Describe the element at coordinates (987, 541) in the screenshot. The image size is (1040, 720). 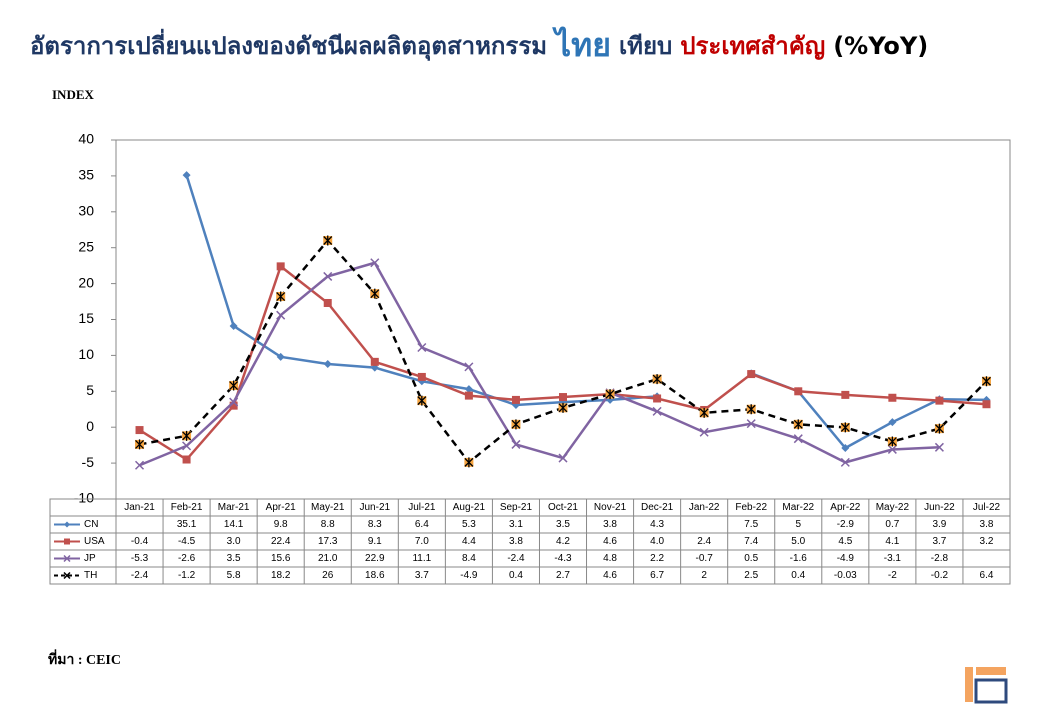
I see `data-label: 3.2` at that location.